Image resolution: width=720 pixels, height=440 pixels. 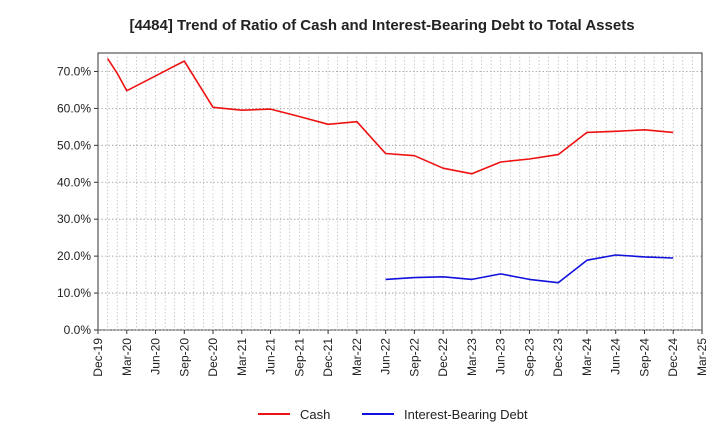 I want to click on x-tick-label: Dec-22, so click(x=443, y=357).